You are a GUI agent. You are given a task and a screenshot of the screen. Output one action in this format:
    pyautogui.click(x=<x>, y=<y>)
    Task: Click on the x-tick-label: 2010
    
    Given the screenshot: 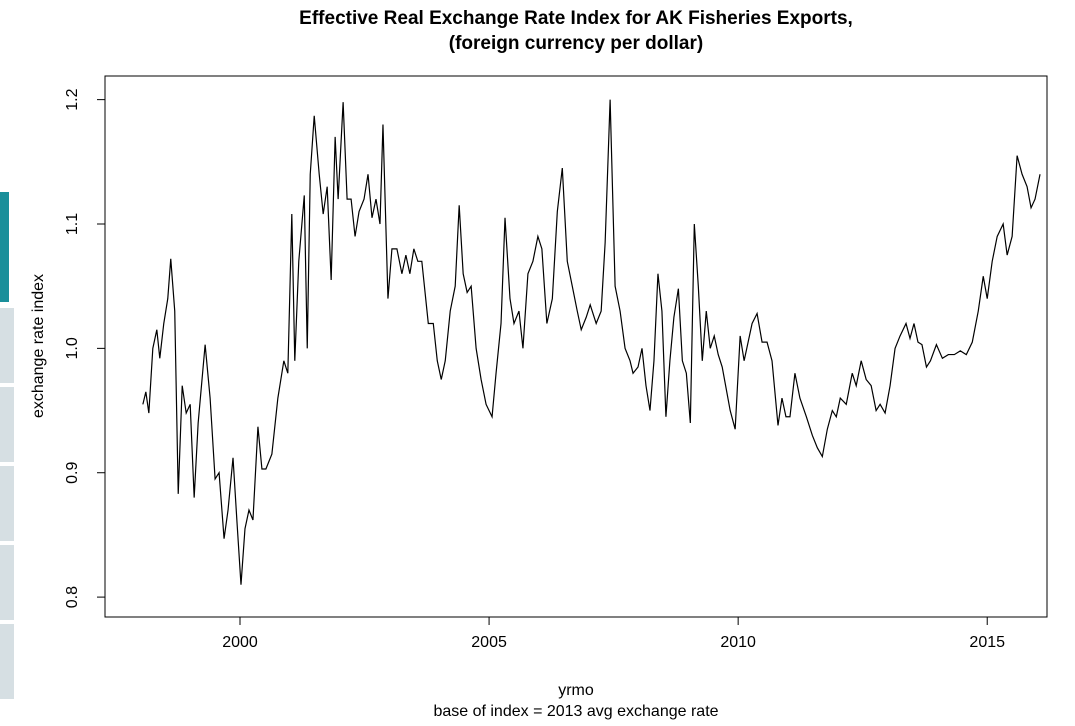 What is the action you would take?
    pyautogui.click(x=738, y=642)
    